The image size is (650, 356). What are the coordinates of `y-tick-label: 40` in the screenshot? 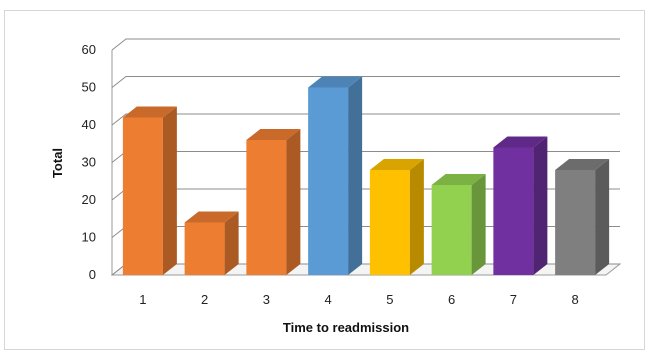 It's located at (89, 124).